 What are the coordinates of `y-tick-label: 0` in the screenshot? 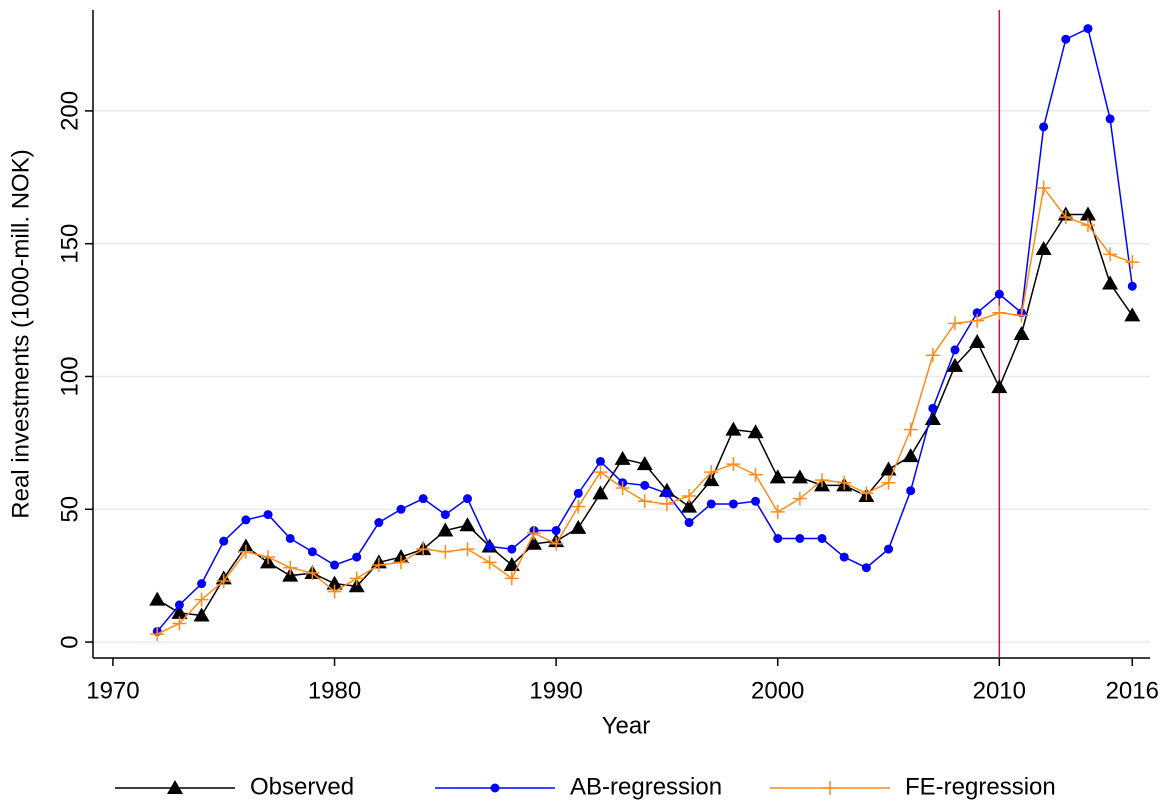 It's located at (69, 641).